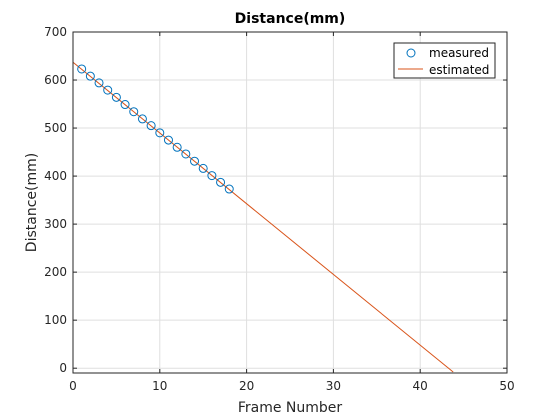 This screenshot has width=560, height=420. Describe the element at coordinates (55, 272) in the screenshot. I see `y-tick-label: 200` at that location.